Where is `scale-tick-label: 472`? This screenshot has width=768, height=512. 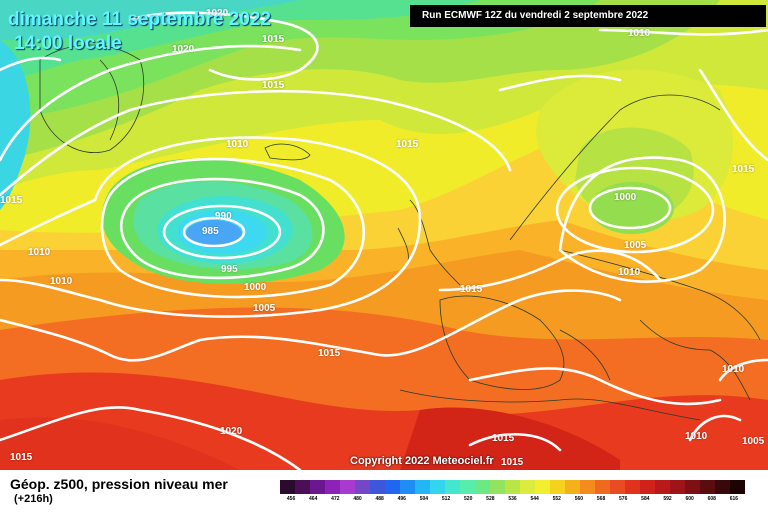 scale-tick-label: 472 is located at coordinates (335, 499).